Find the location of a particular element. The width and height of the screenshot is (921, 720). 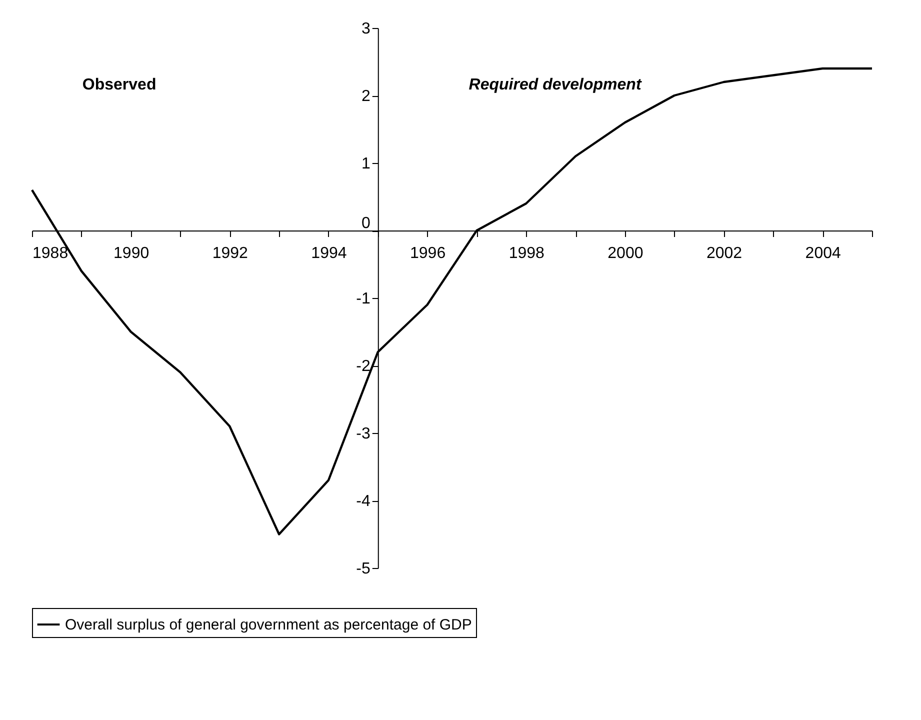

y-tick-label: 2 is located at coordinates (365, 96).